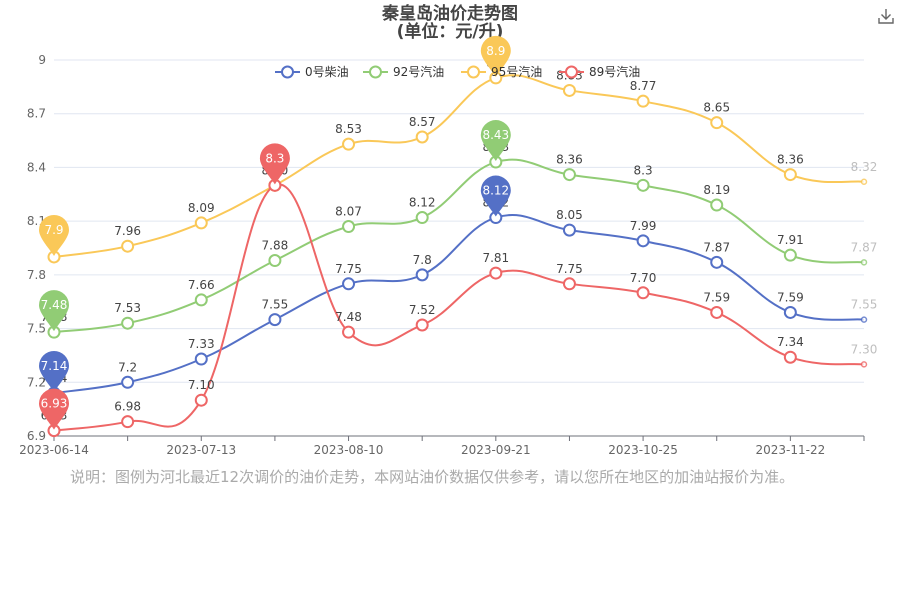  I want to click on data-label: 8.12, so click(422, 203).